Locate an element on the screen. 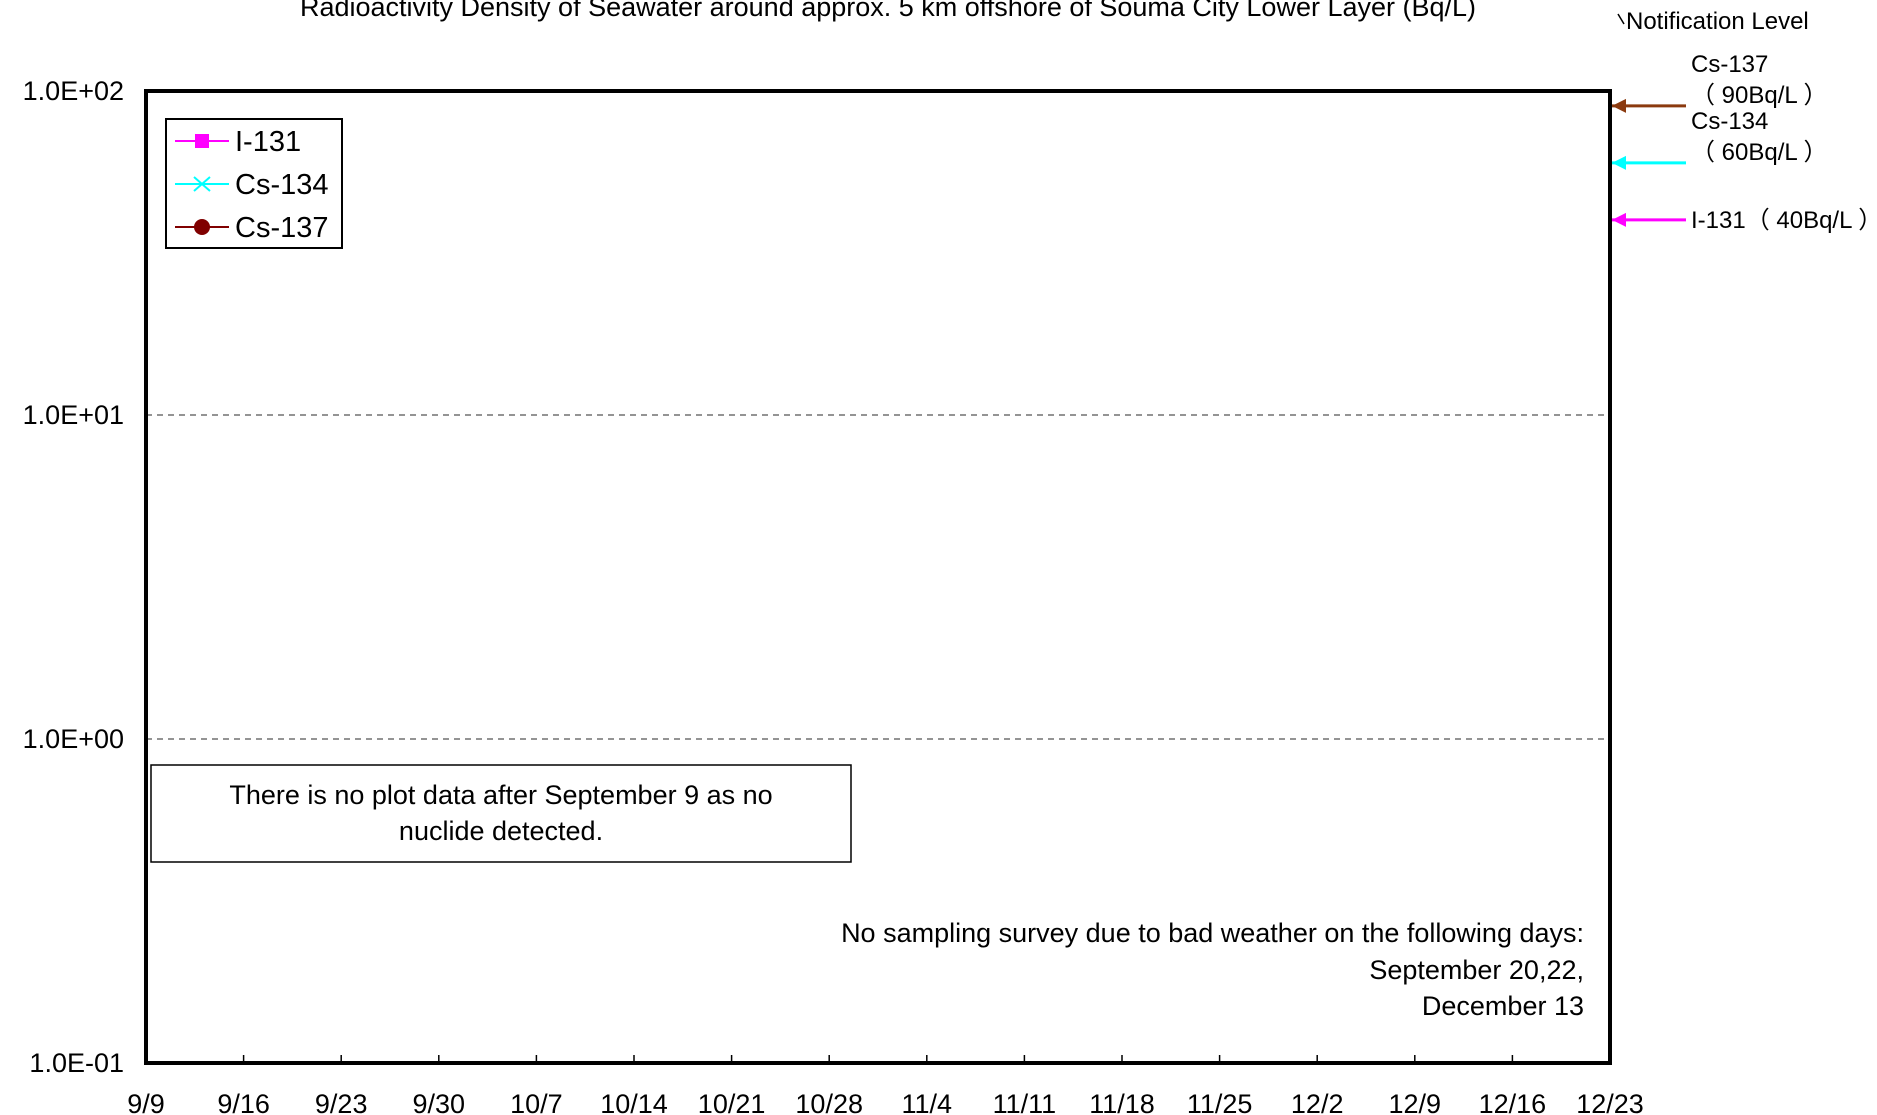 This screenshot has width=1877, height=1115. notification-limit: （ 60Bq/L ） is located at coordinates (1759, 152).